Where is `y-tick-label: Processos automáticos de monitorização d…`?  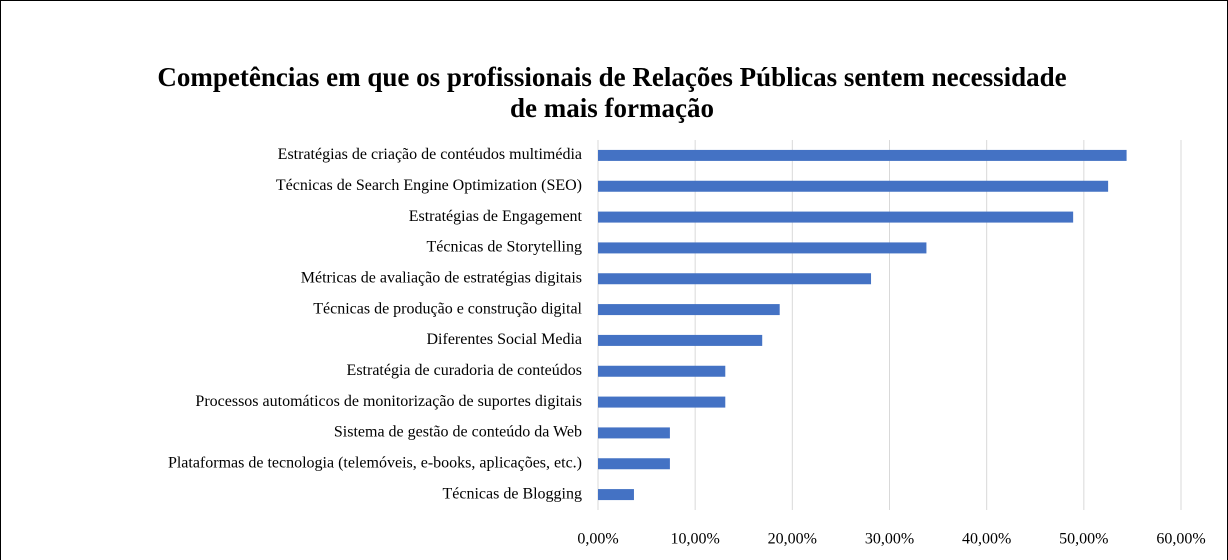
y-tick-label: Processos automáticos de monitorização d… is located at coordinates (388, 401).